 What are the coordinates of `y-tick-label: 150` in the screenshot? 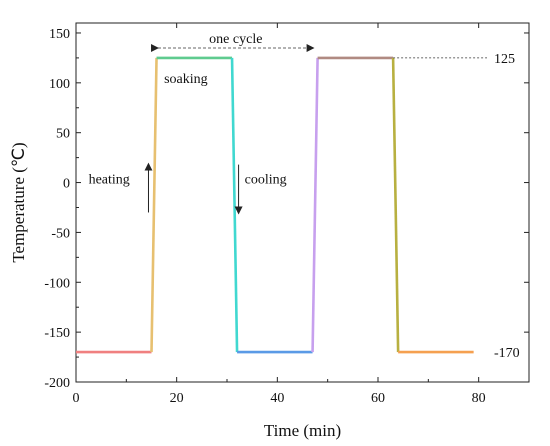 It's located at (59, 34).